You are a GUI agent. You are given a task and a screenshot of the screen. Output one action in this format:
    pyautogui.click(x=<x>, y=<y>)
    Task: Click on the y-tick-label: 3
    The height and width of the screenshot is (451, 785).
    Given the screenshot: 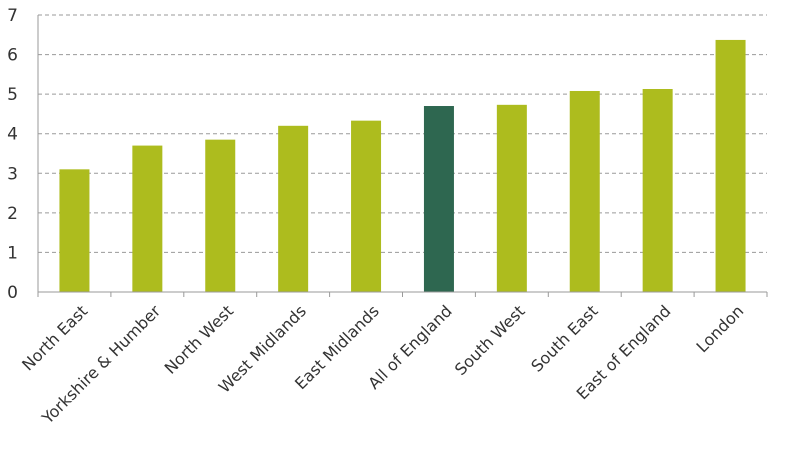 What is the action you would take?
    pyautogui.click(x=12, y=174)
    